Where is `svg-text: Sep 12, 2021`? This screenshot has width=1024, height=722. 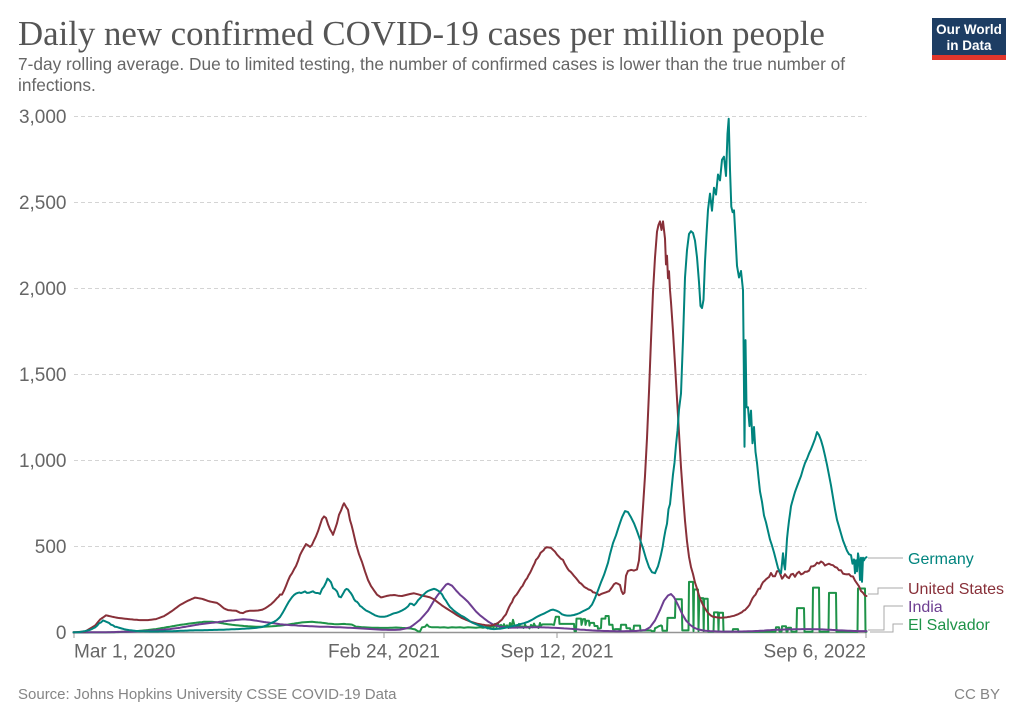 svg-text: Sep 12, 2021 is located at coordinates (556, 652).